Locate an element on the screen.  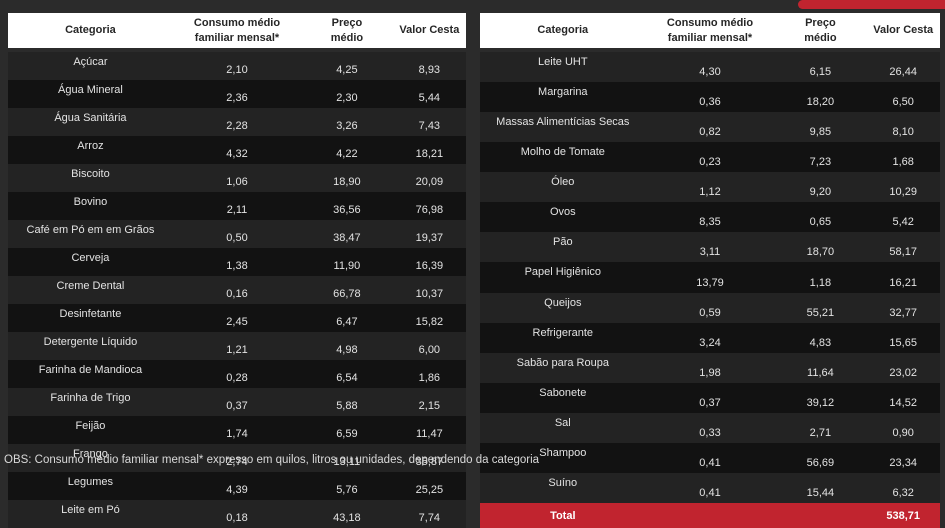
column-header-categoria: Categoria is located at coordinates (90, 32).